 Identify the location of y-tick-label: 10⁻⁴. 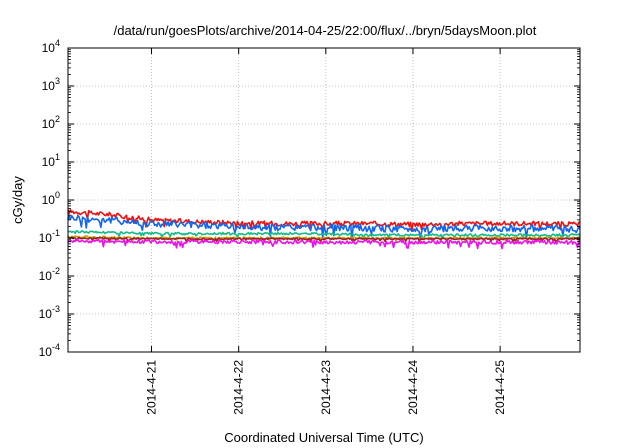
(49, 350).